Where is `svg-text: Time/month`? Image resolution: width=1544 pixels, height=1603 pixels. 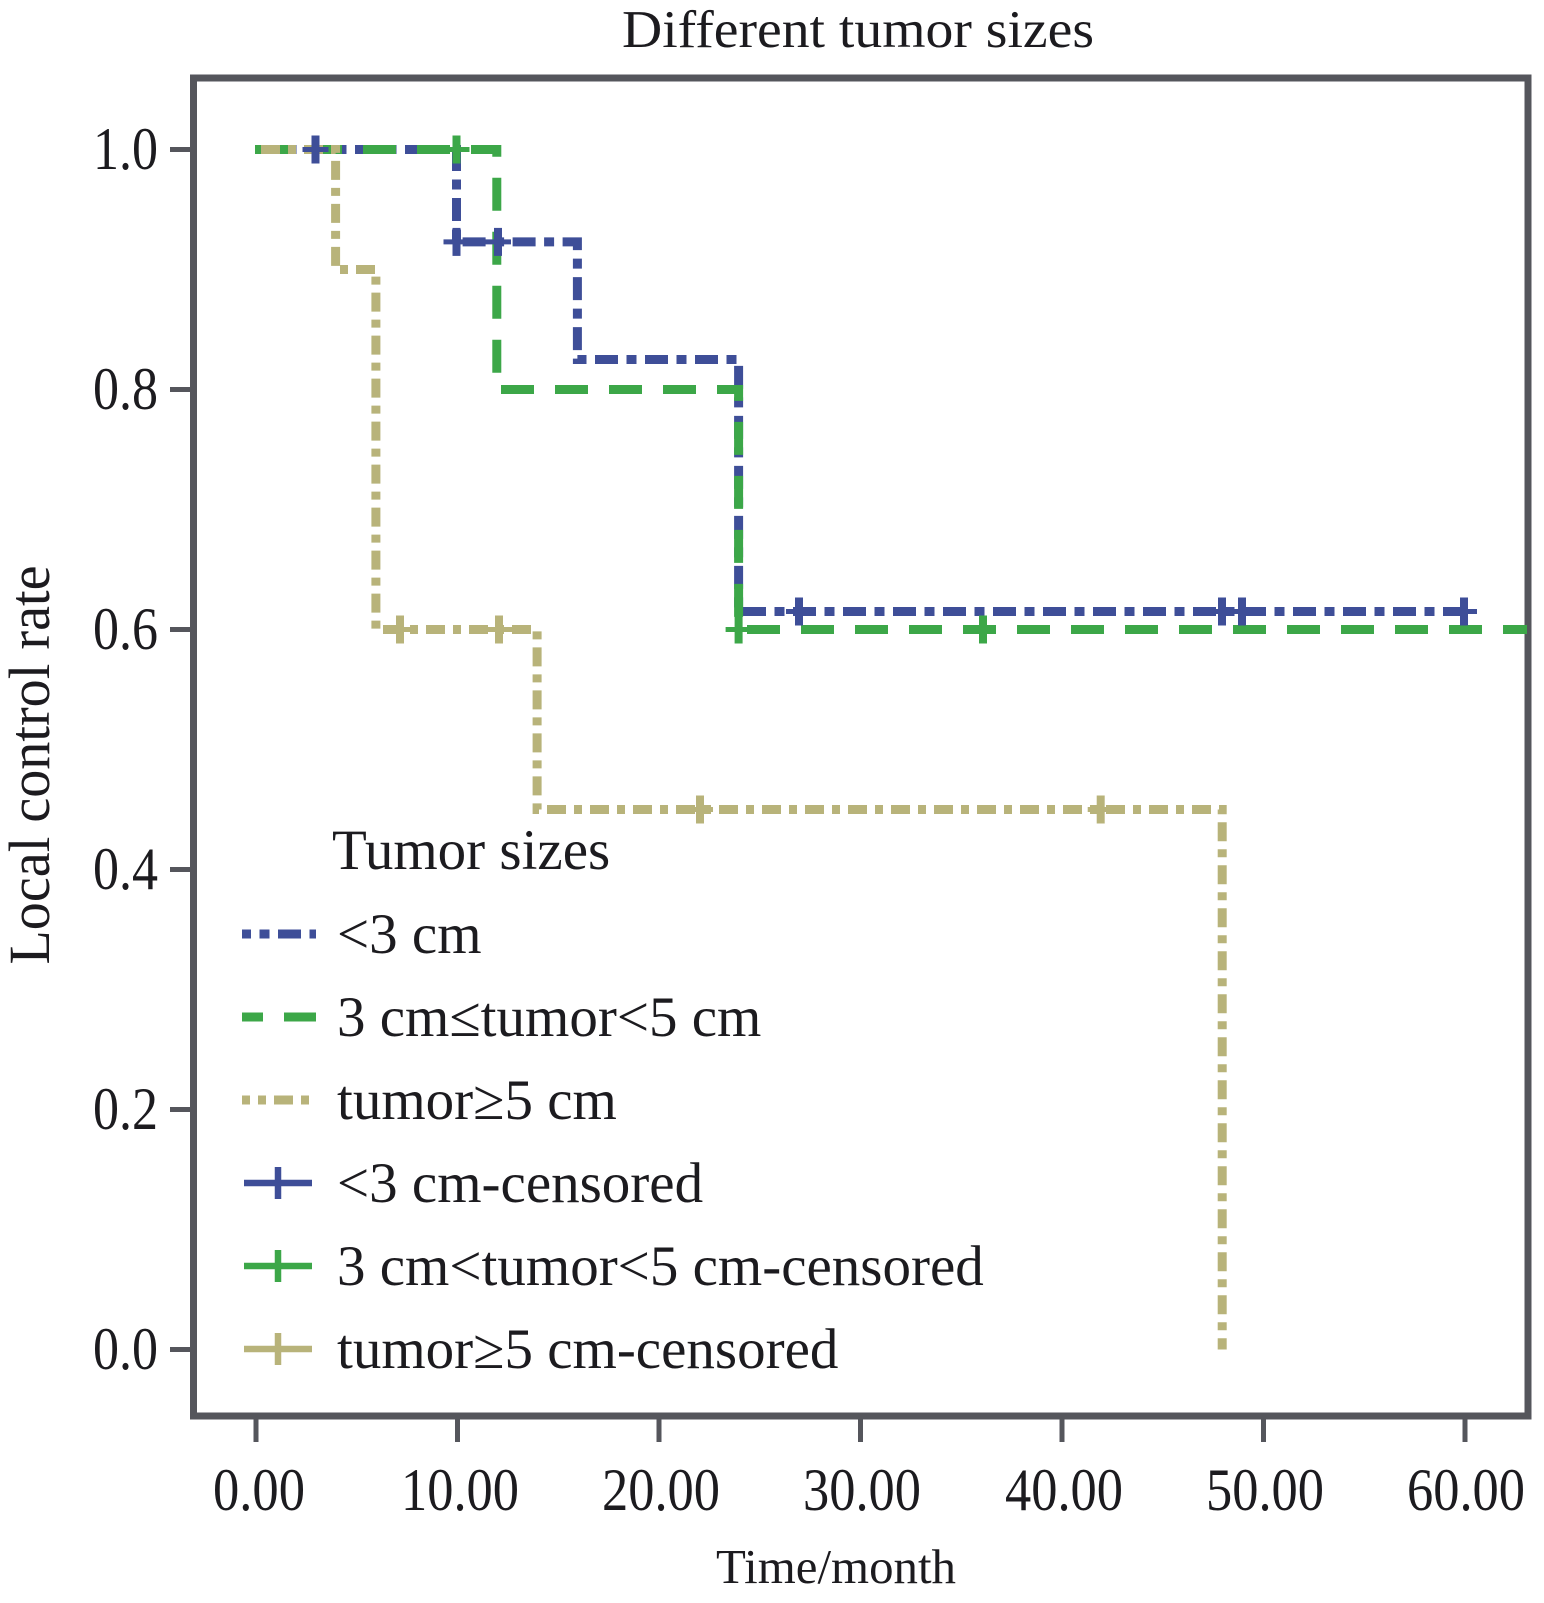
svg-text: Time/month is located at coordinates (836, 1566).